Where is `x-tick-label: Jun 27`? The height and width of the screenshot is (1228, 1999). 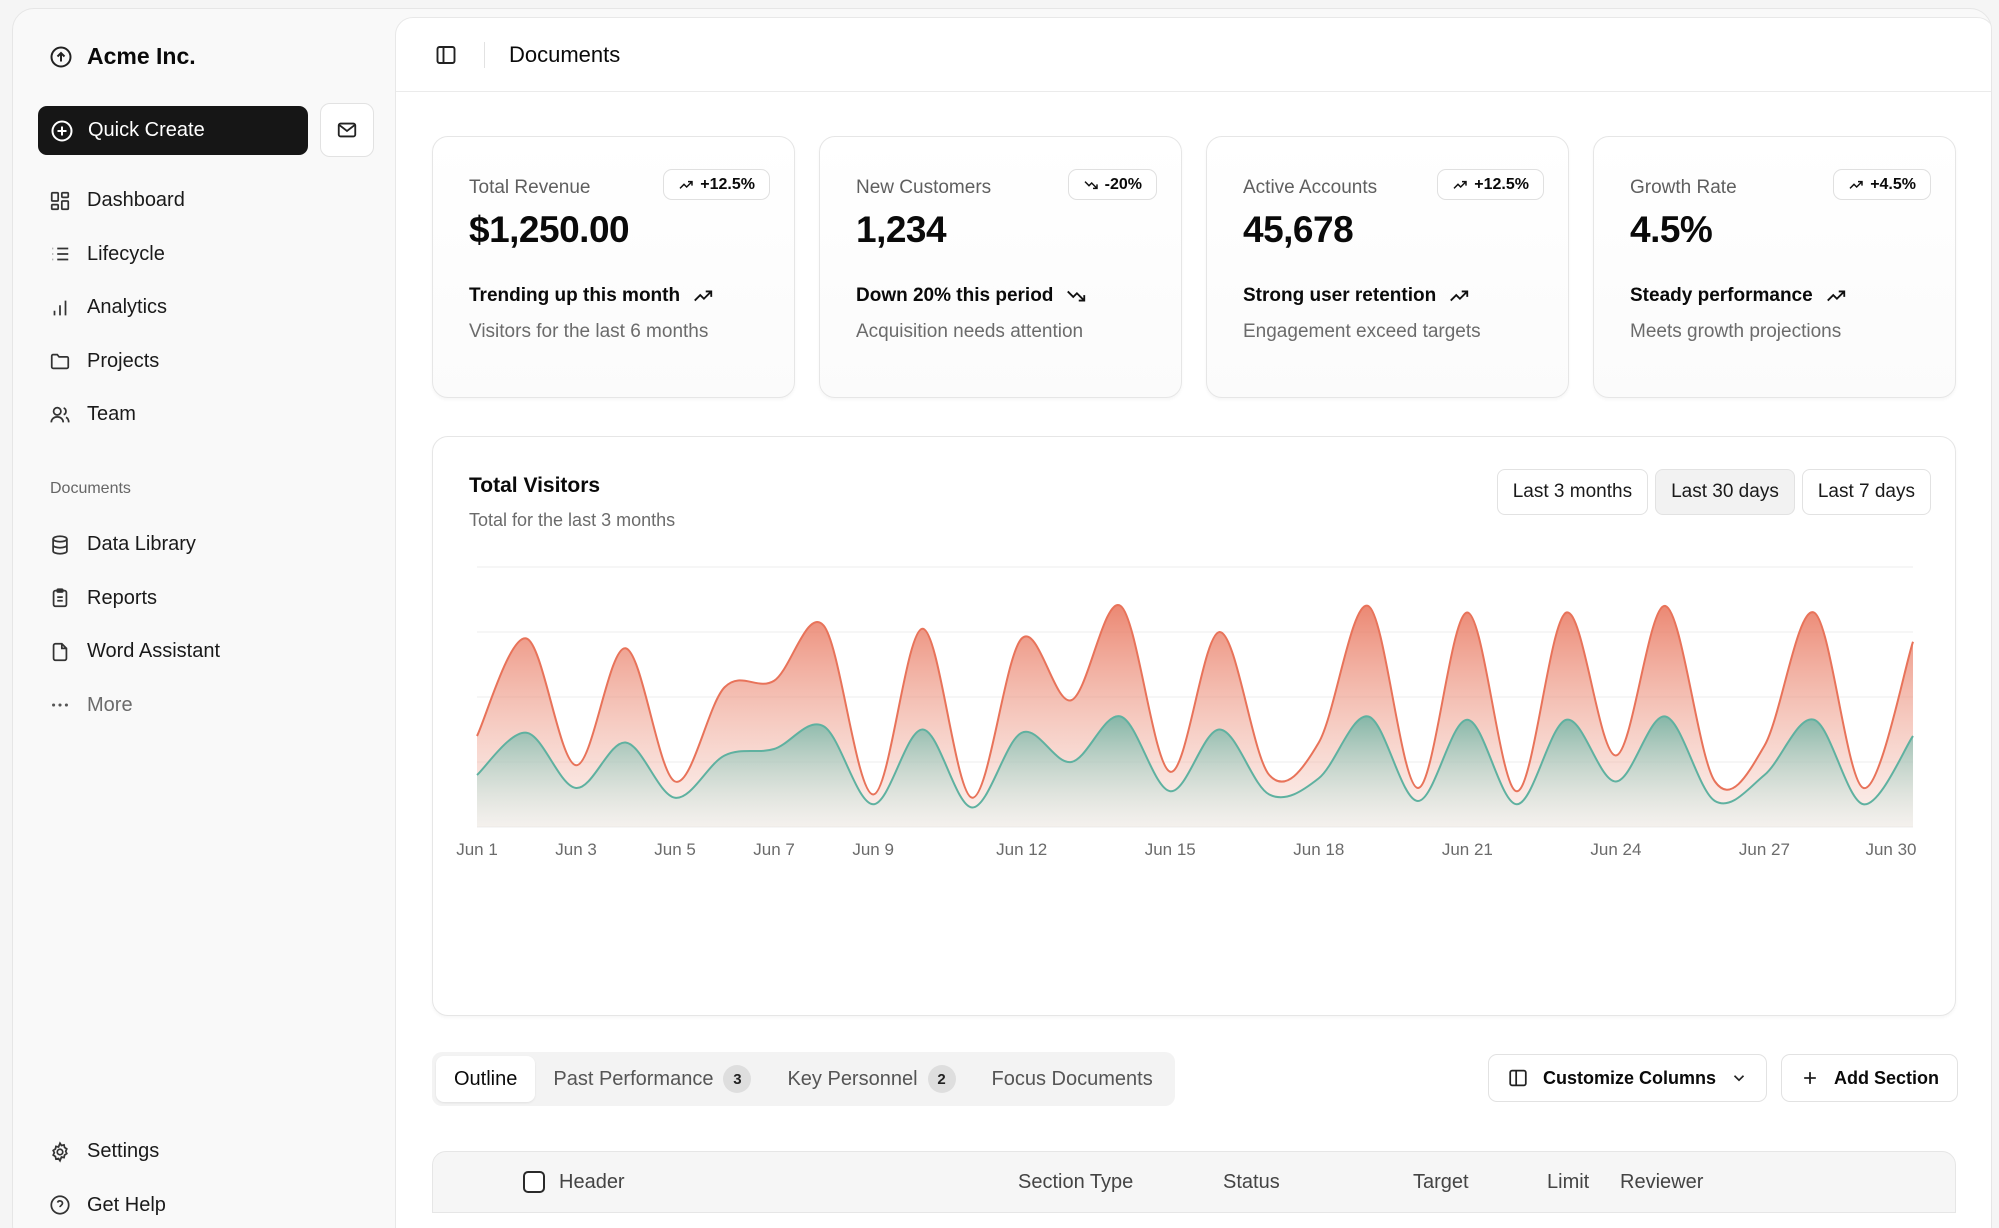 x-tick-label: Jun 27 is located at coordinates (1764, 849).